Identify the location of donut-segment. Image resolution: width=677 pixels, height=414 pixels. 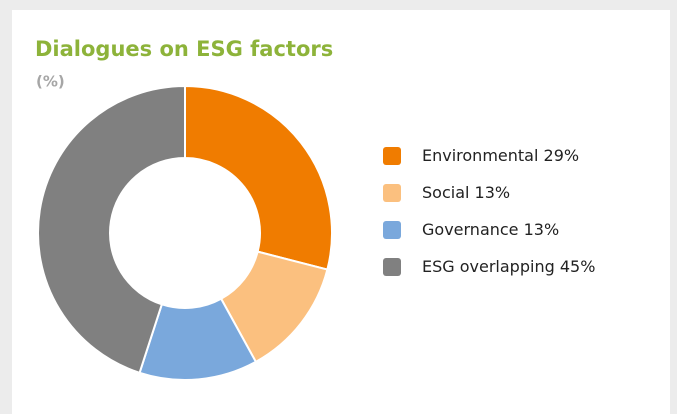
(258, 177).